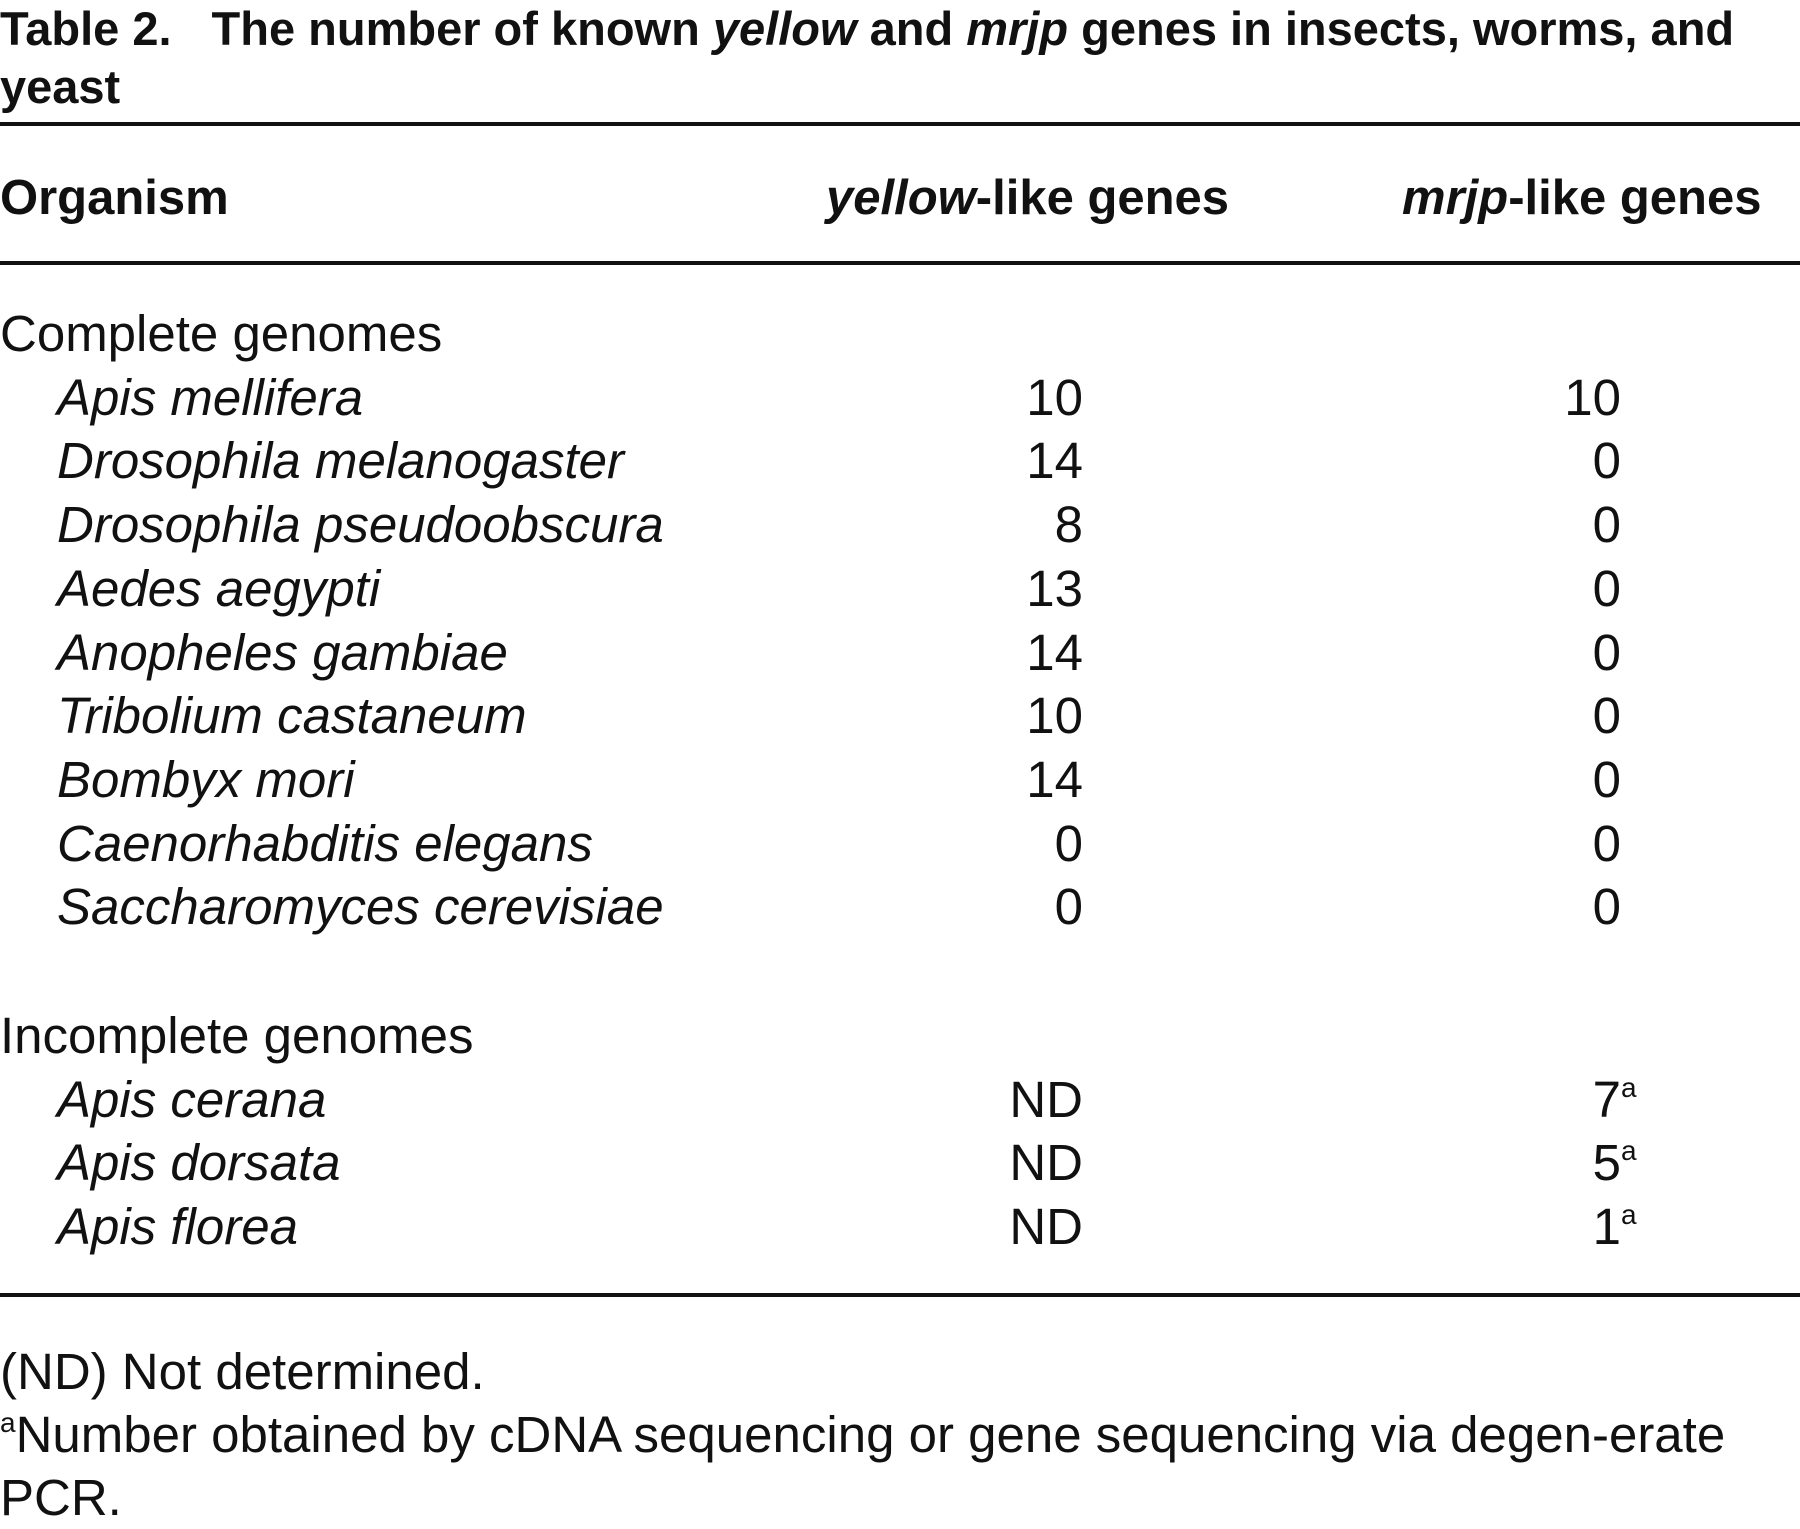 Image resolution: width=1800 pixels, height=1529 pixels. What do you see at coordinates (784, 28) in the screenshot?
I see `title-text: yellow` at bounding box center [784, 28].